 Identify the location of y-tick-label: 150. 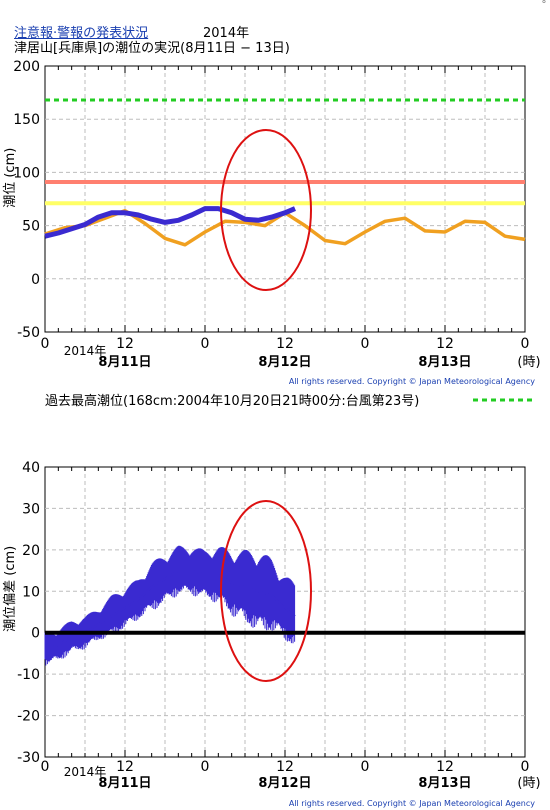
(26, 120).